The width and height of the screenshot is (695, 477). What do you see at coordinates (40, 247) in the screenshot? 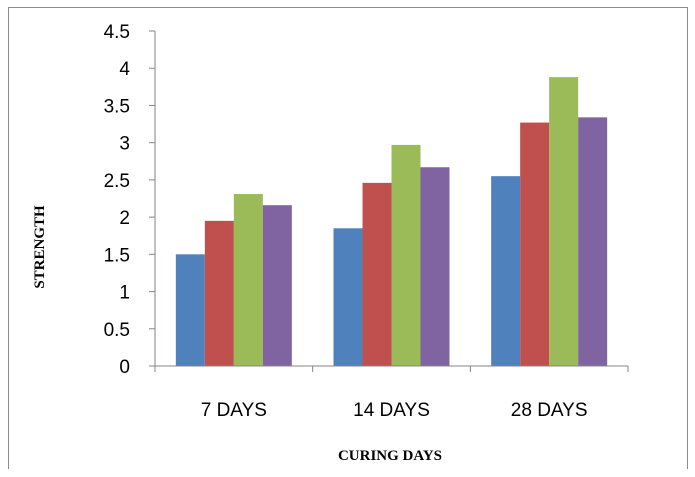
I see `y-axis-title: STRENGTH` at bounding box center [40, 247].